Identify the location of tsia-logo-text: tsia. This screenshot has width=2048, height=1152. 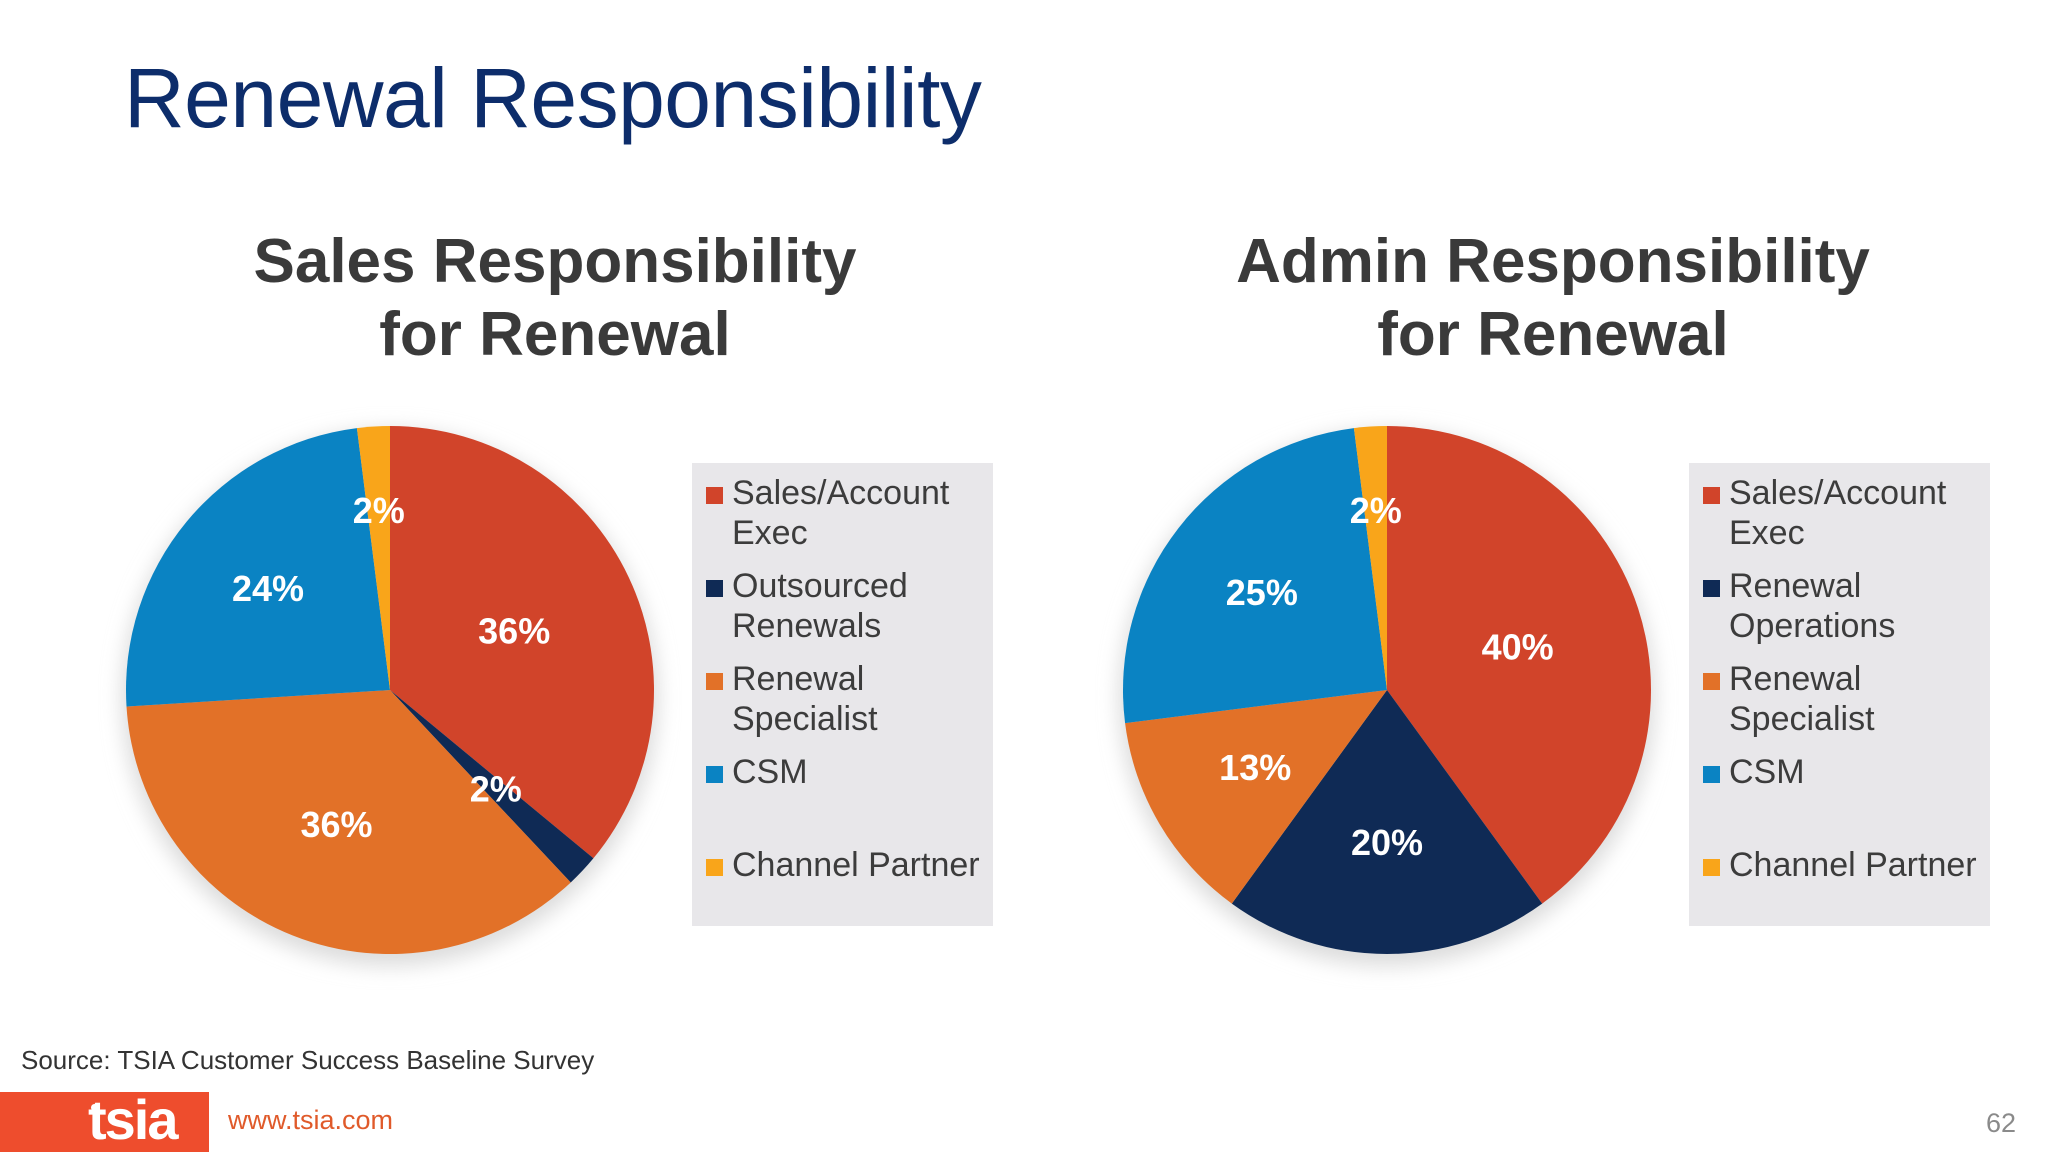
(133, 1119).